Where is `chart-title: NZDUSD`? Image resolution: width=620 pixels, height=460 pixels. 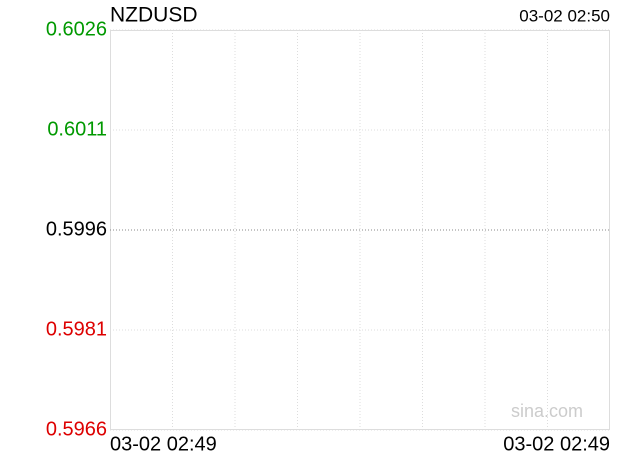
chart-title: NZDUSD is located at coordinates (154, 15).